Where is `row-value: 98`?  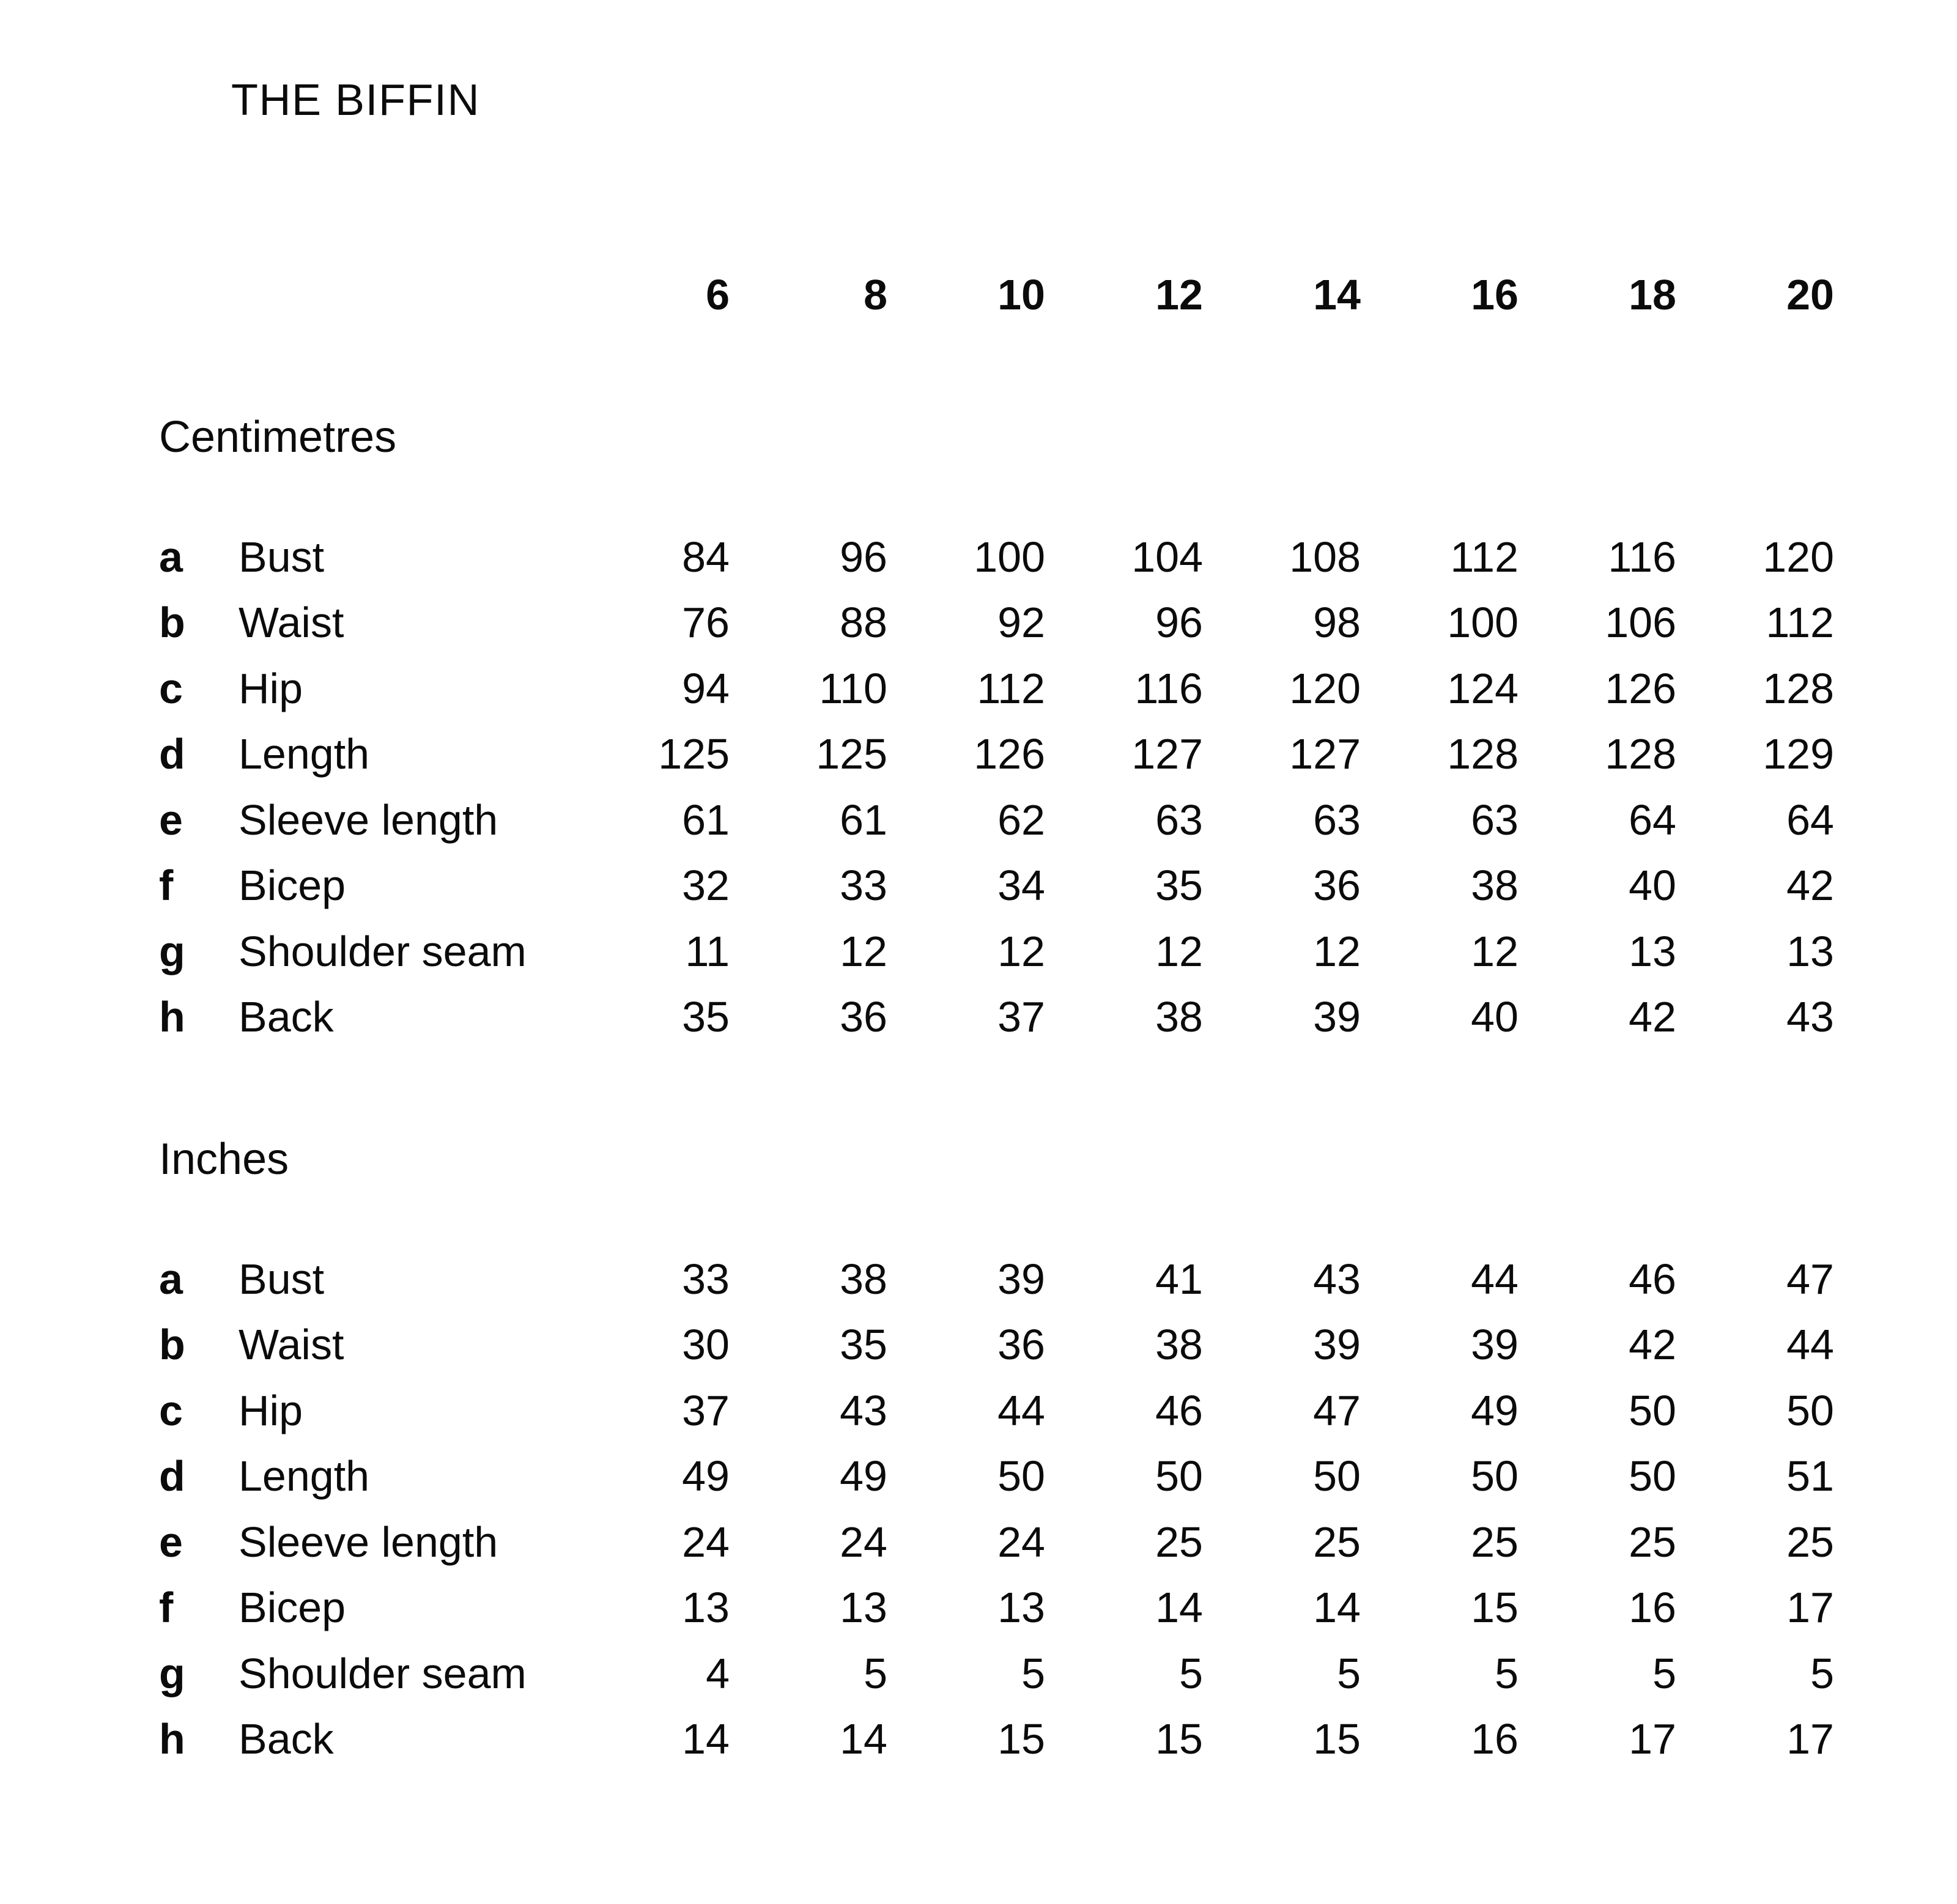 row-value: 98 is located at coordinates (1337, 622).